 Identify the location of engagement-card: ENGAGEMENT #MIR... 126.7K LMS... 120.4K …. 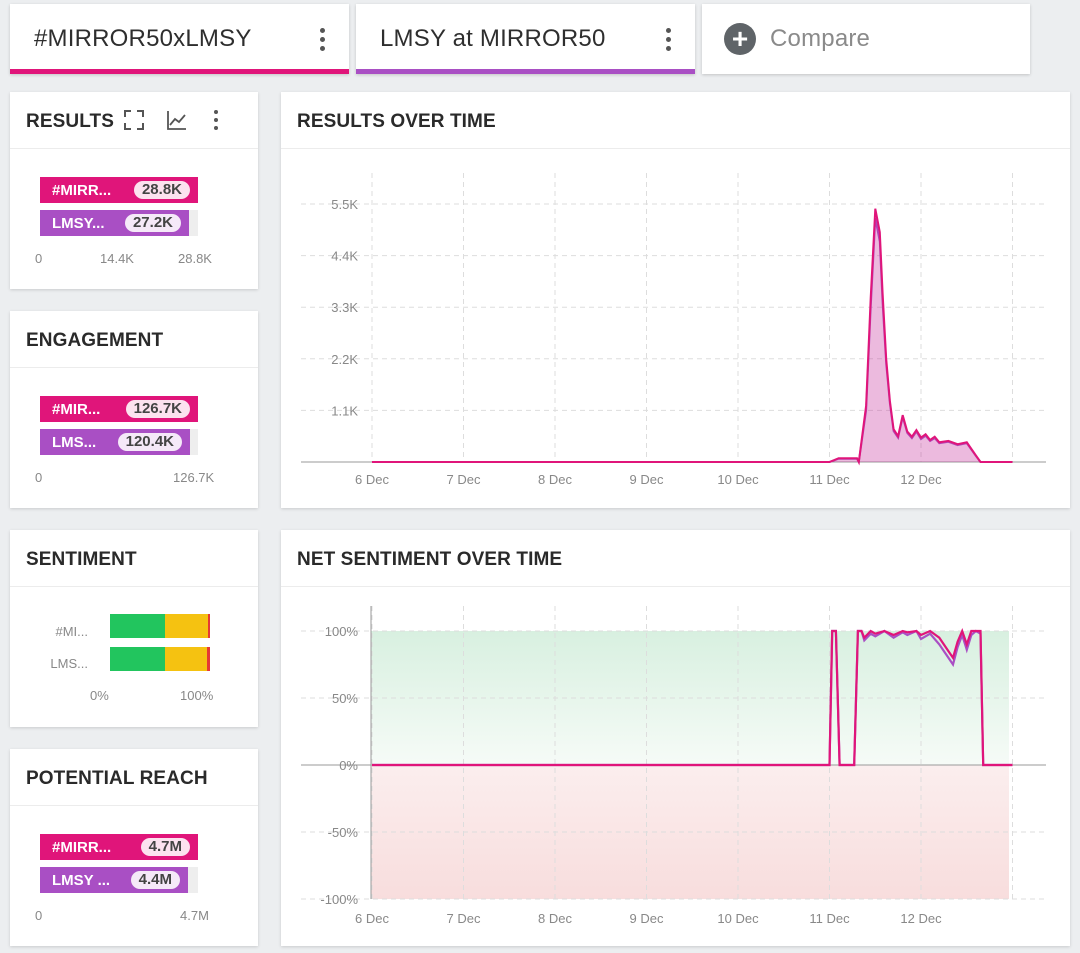
(134, 409).